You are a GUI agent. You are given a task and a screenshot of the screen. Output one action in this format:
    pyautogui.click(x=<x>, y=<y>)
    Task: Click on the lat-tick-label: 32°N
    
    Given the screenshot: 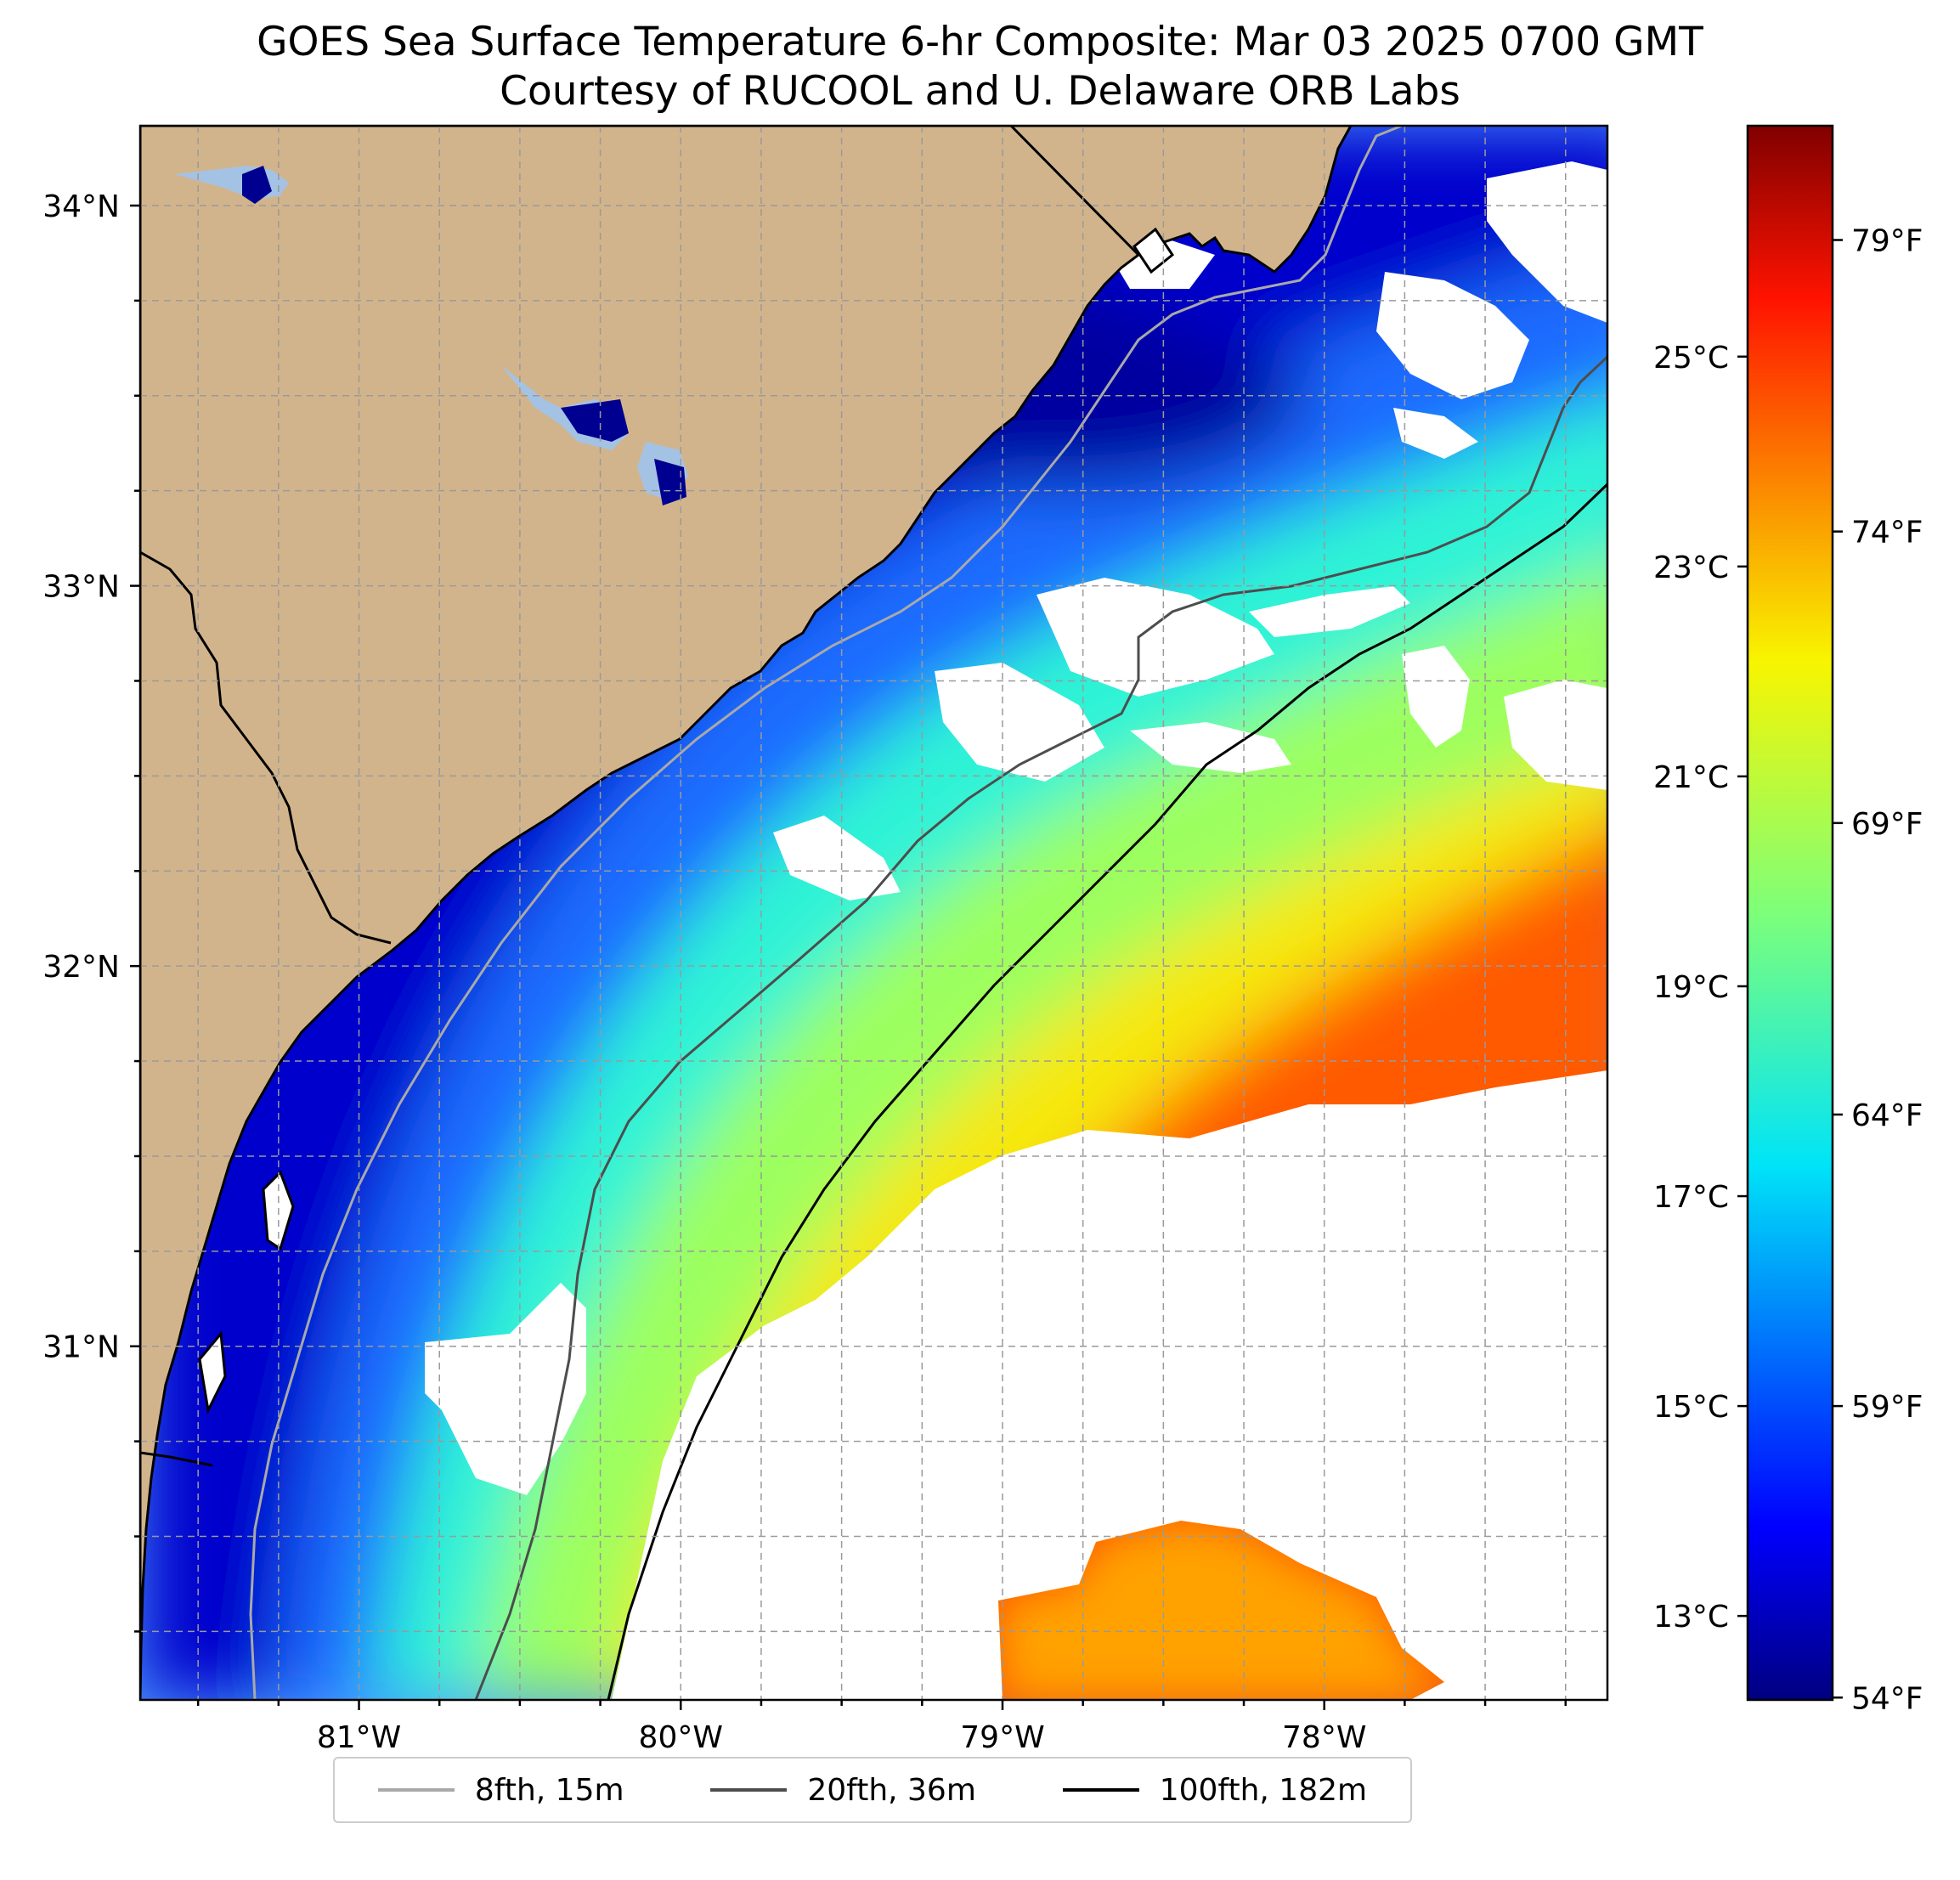 What is the action you would take?
    pyautogui.click(x=81, y=968)
    